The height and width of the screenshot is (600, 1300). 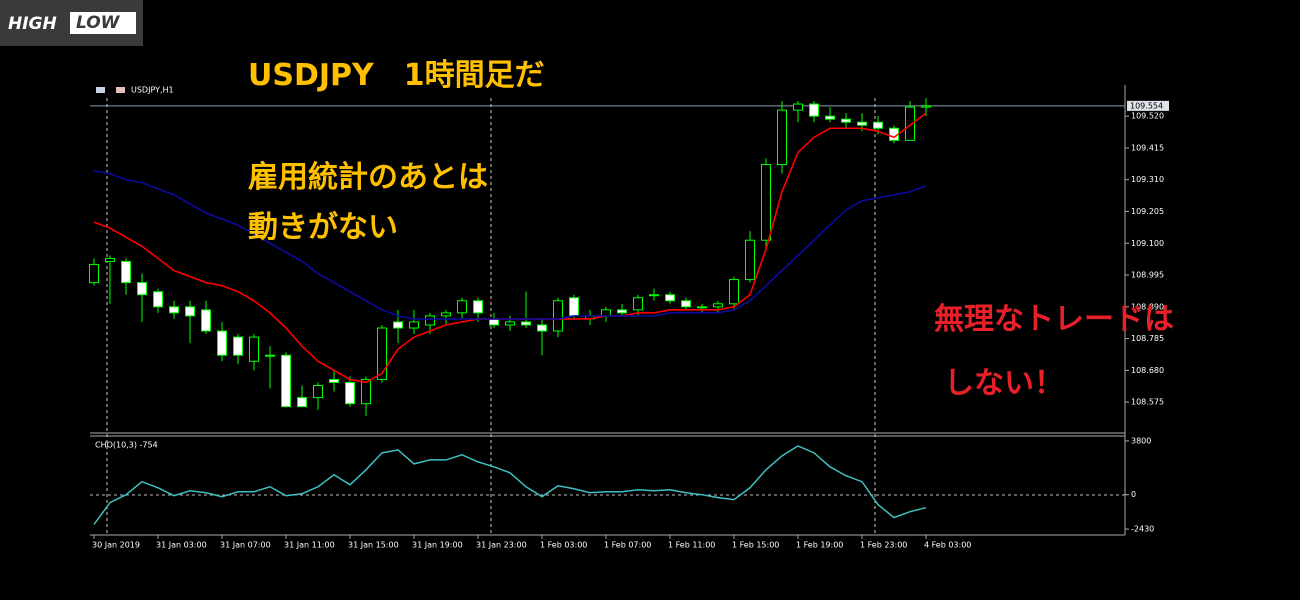 I want to click on logo-text: LOW, so click(x=103, y=23).